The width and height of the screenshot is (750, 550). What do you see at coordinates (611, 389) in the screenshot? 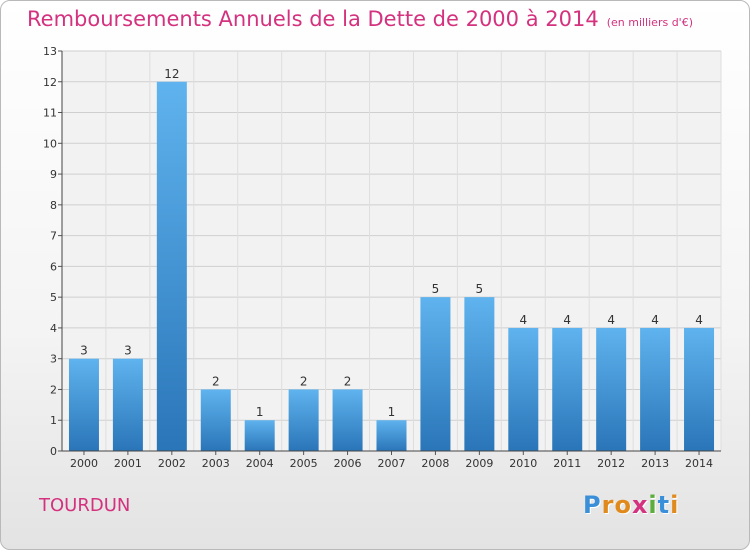
I see `bar-2012` at bounding box center [611, 389].